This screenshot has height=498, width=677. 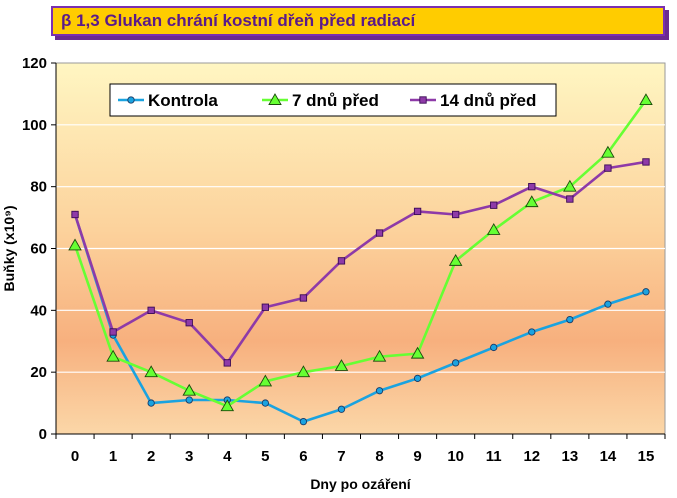 I want to click on legend-entry: Kontrola, so click(x=168, y=100).